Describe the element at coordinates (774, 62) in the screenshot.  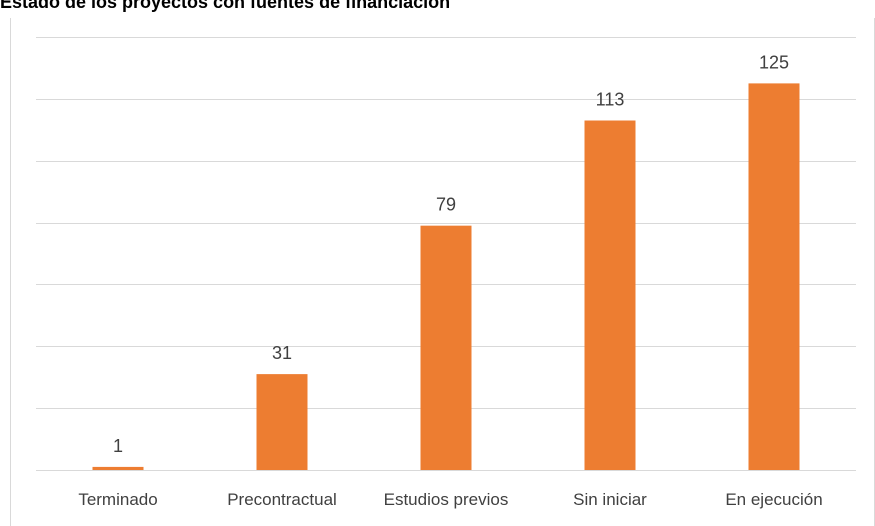
I see `data-label: 125` at that location.